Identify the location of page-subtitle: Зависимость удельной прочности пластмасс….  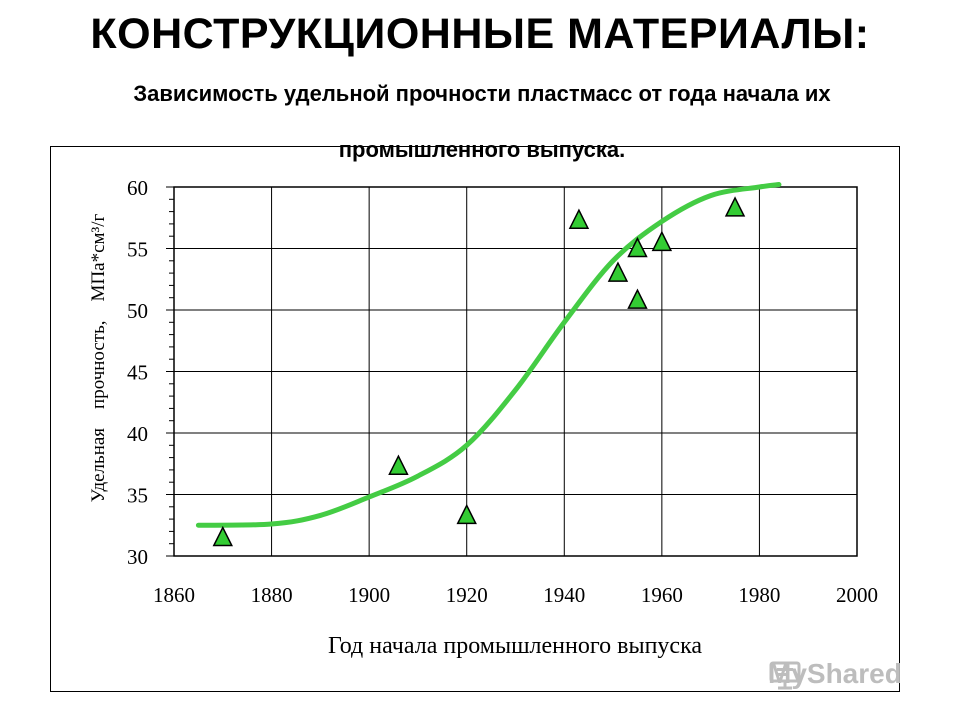
(482, 121).